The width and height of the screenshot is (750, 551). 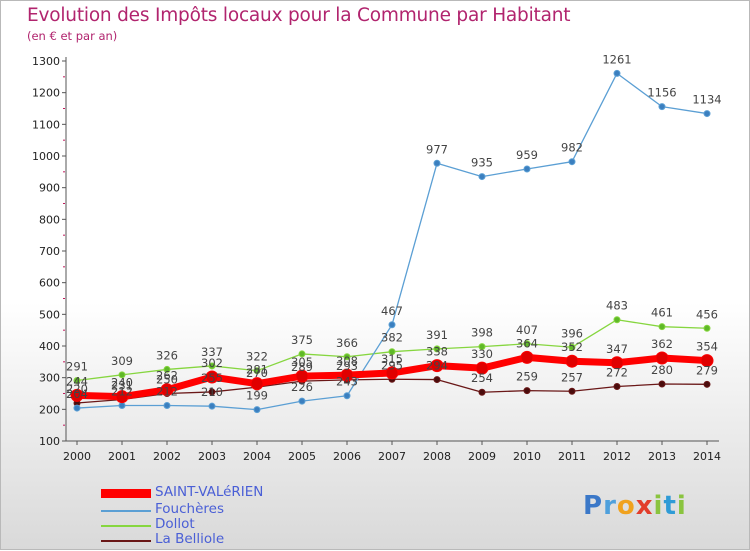 What do you see at coordinates (482, 378) in the screenshot?
I see `data-label: 254` at bounding box center [482, 378].